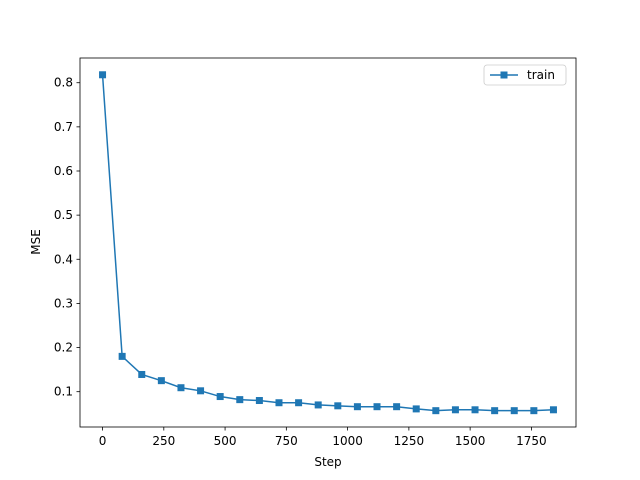 This screenshot has width=640, height=480. What do you see at coordinates (63, 392) in the screenshot?
I see `y-tick-label: 0.1` at bounding box center [63, 392].